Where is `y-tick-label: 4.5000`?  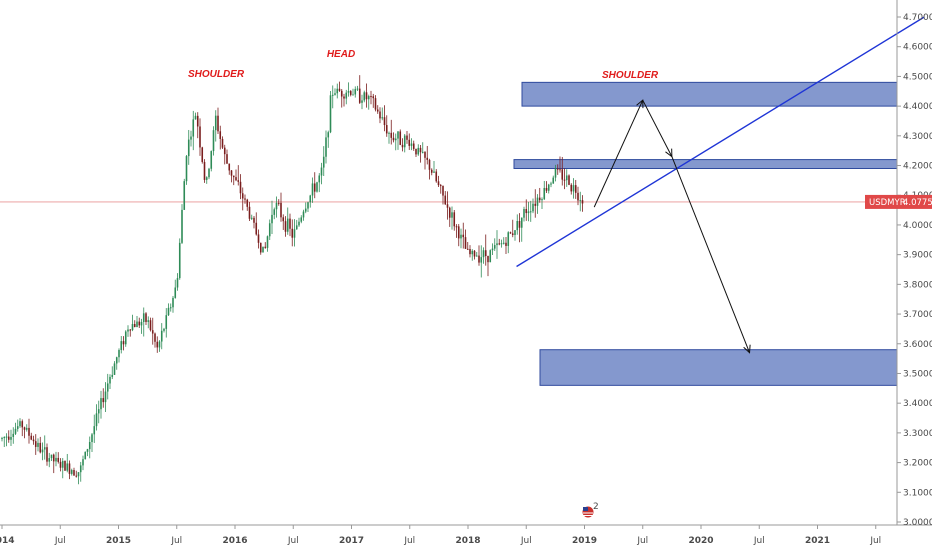 y-tick-label: 4.5000 is located at coordinates (917, 77).